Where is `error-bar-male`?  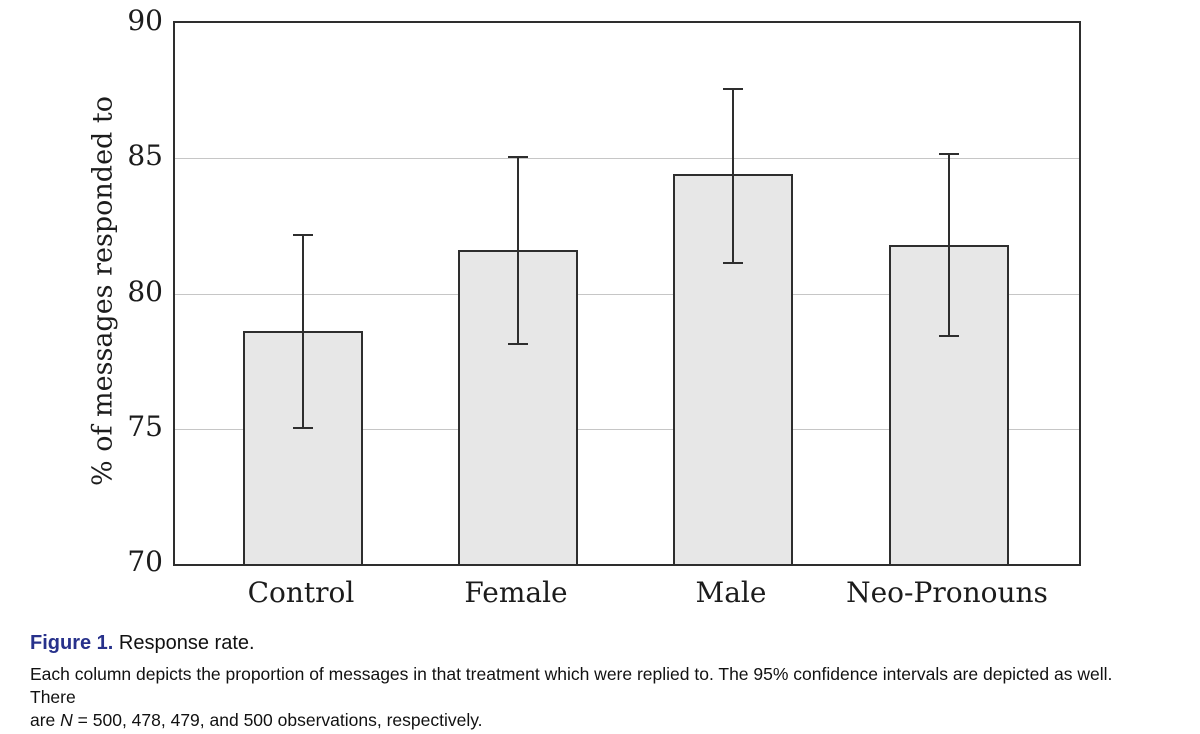 error-bar-male is located at coordinates (733, 175).